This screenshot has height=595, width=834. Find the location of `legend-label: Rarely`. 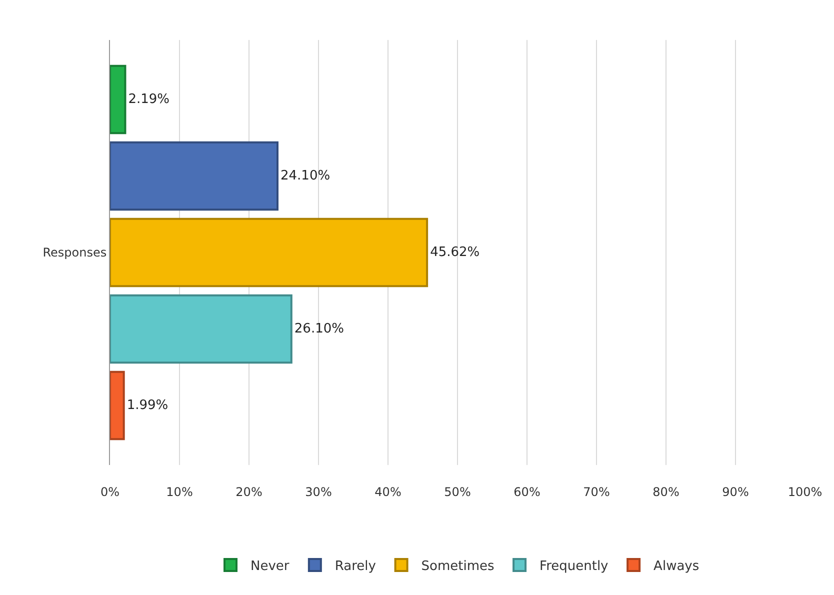

legend-label: Rarely is located at coordinates (355, 566).